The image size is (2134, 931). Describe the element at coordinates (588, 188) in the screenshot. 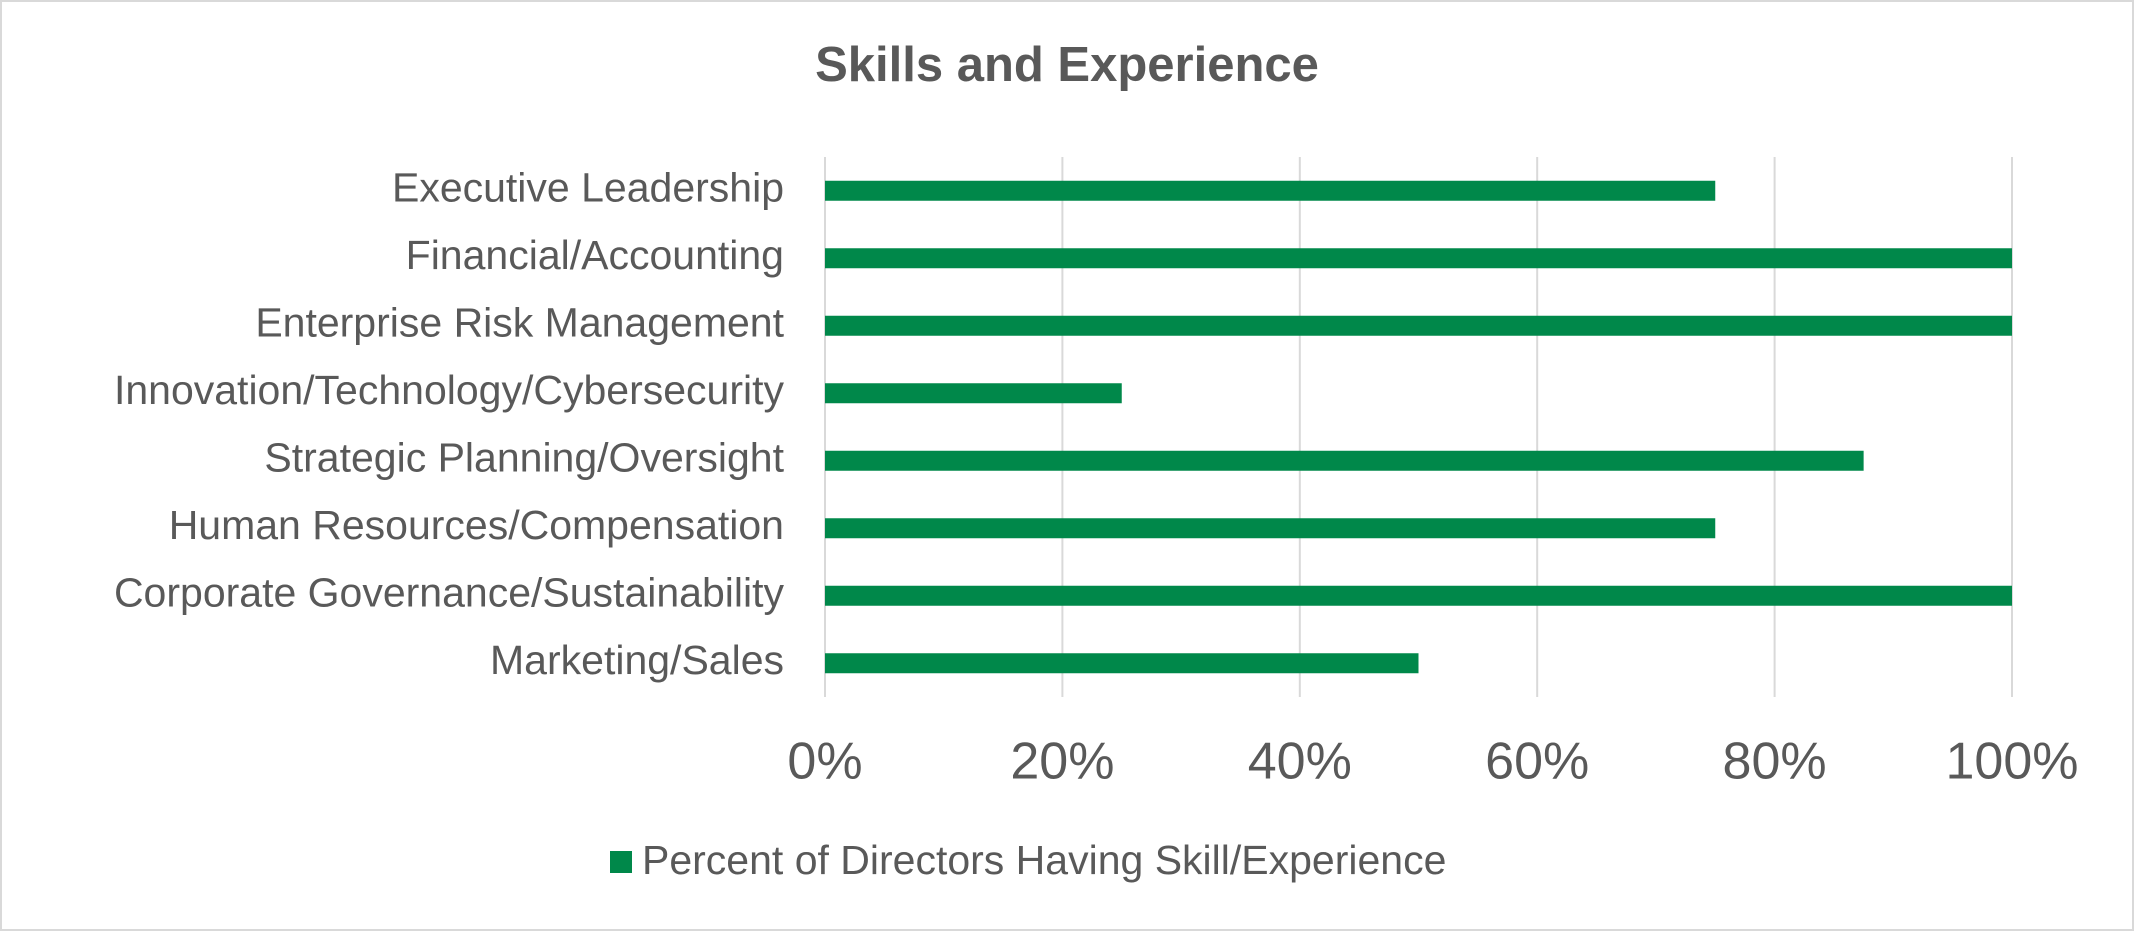

I see `y-tick-label: Executive Leadership` at that location.